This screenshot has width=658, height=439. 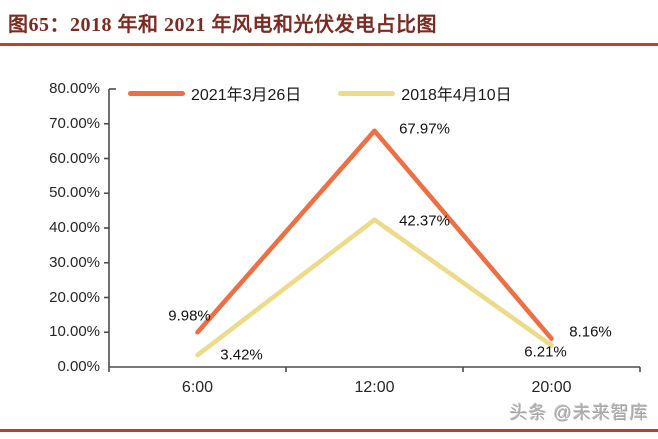 I want to click on y-axis-tick-label: 30.00%, so click(x=74, y=262).